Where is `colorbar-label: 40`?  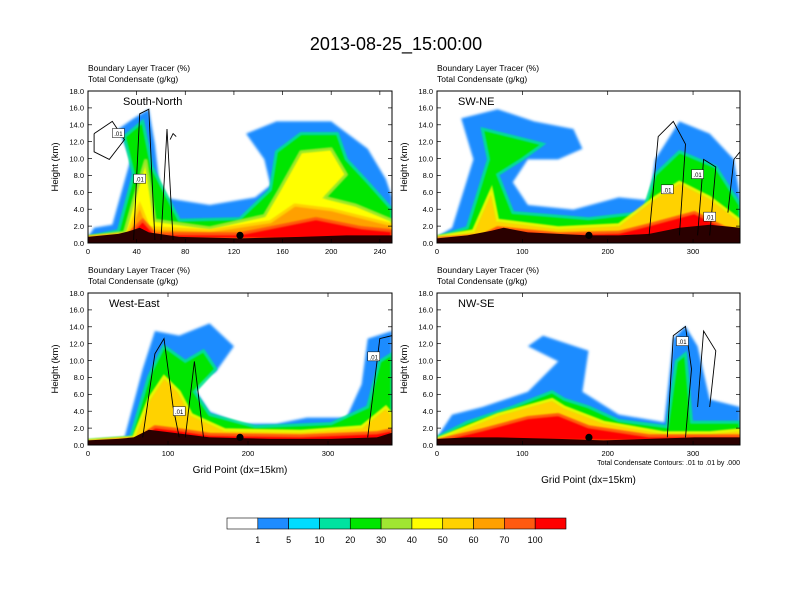 colorbar-label: 40 is located at coordinates (412, 540).